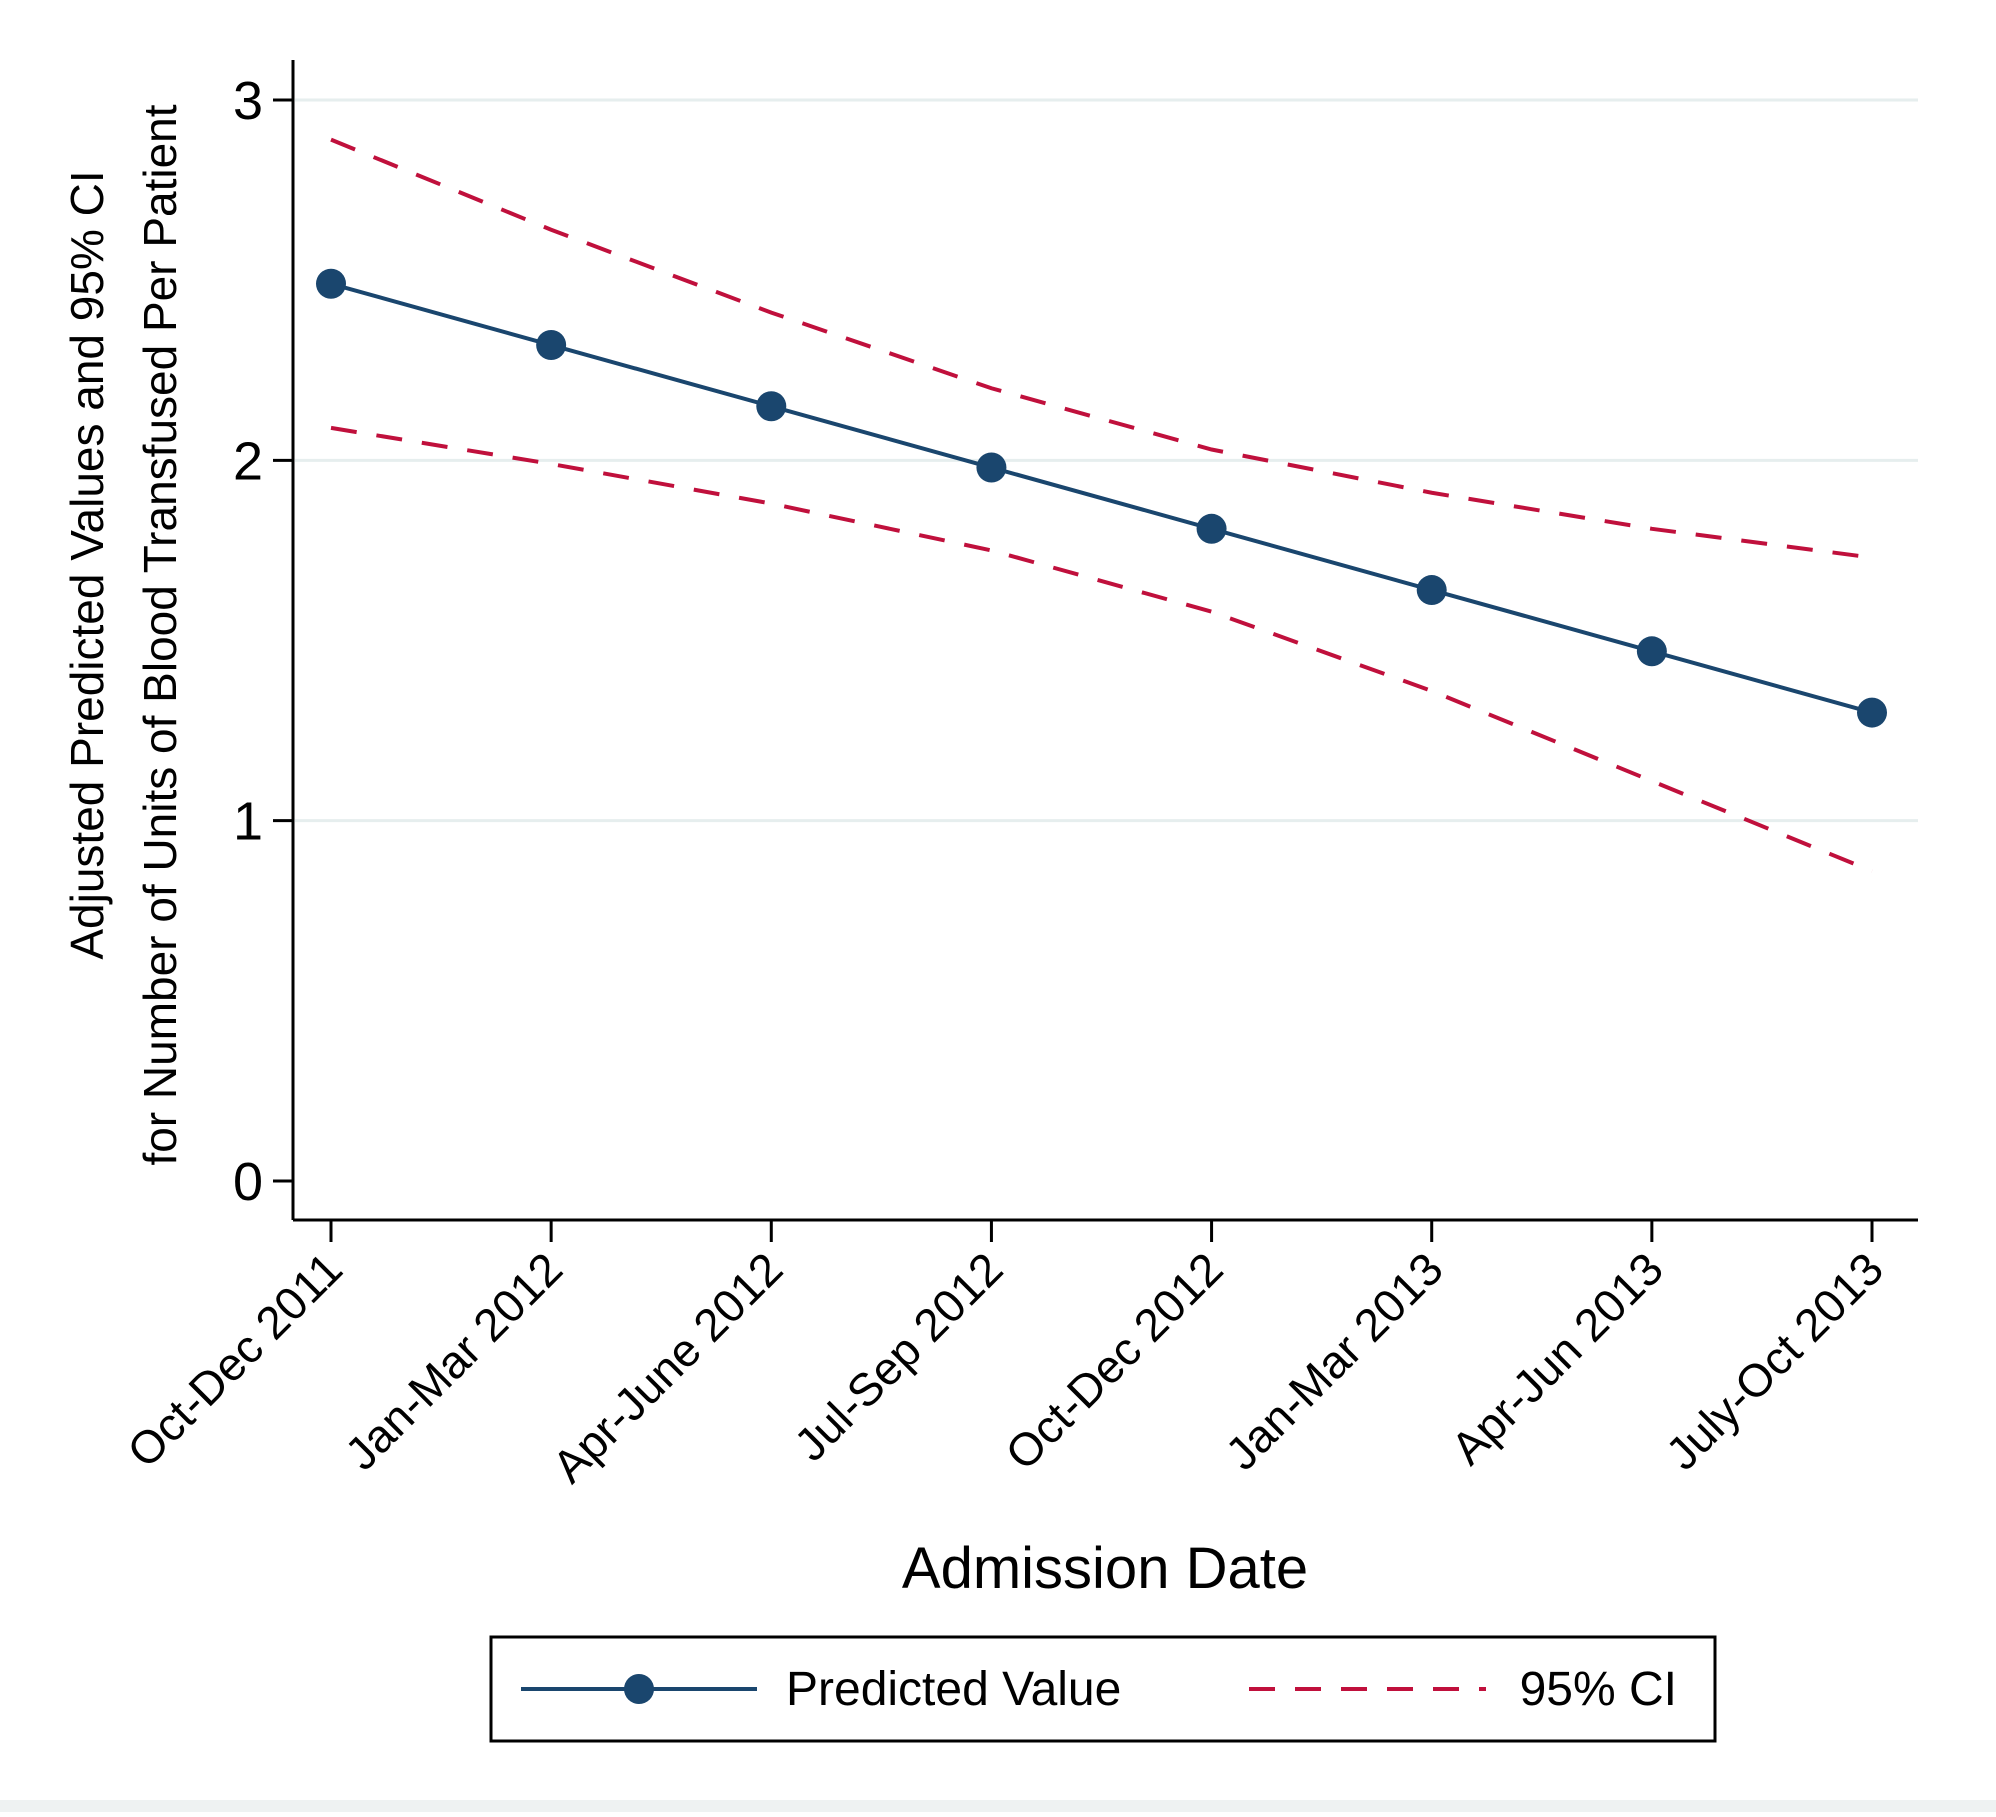 The image size is (1996, 1817). I want to click on legend-label-predicted: Predicted Value, so click(953, 1689).